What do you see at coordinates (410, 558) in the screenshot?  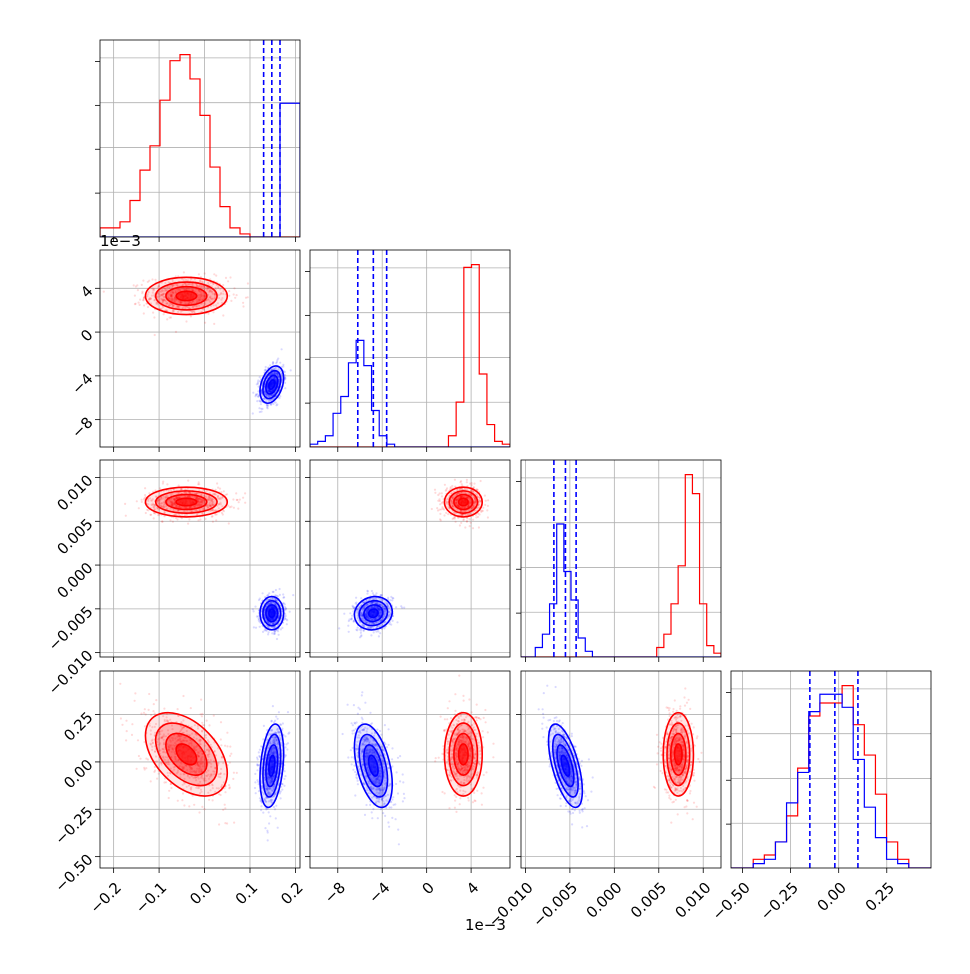 I see `panel-frame` at bounding box center [410, 558].